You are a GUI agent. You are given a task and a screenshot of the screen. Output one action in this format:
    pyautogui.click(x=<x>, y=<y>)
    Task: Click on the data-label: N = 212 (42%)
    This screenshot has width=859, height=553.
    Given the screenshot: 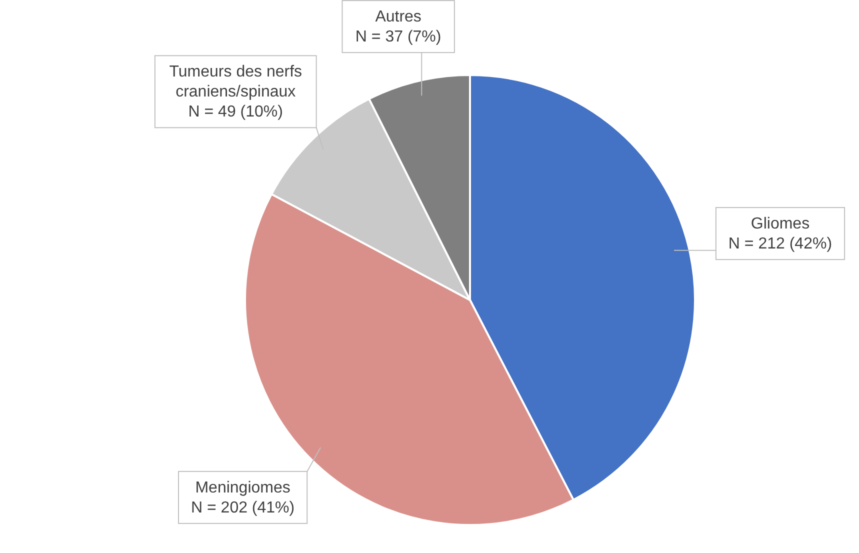 What is the action you would take?
    pyautogui.click(x=780, y=244)
    